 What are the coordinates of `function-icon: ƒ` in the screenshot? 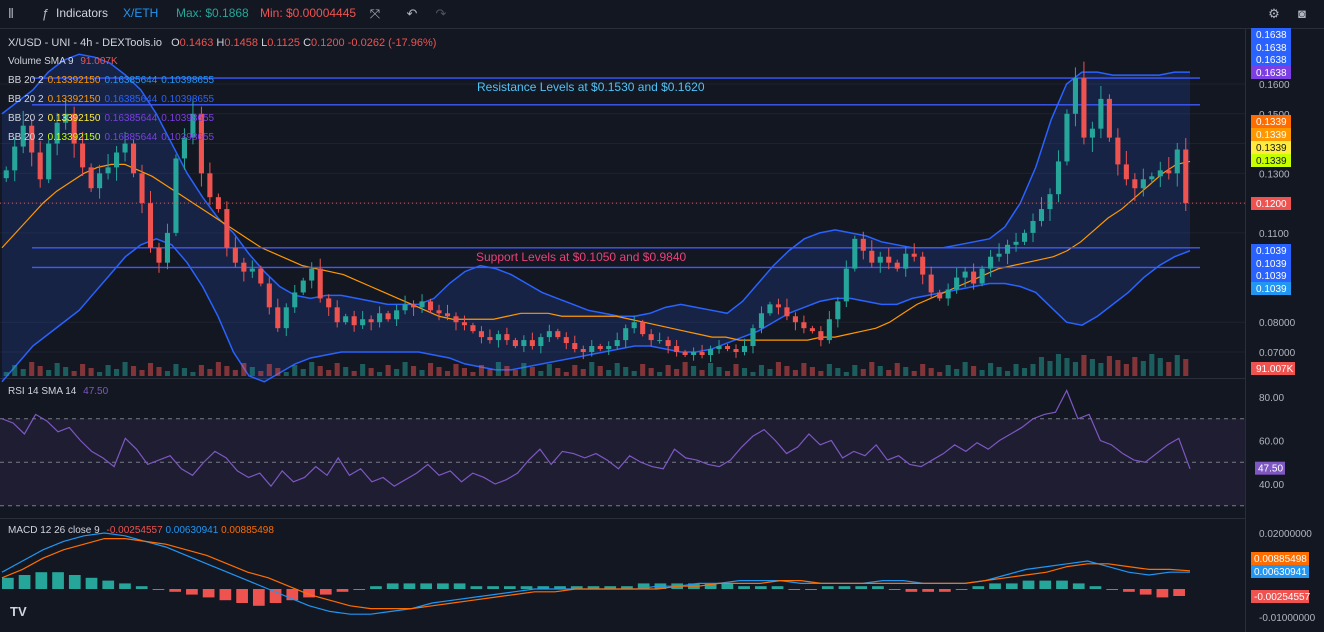 It's located at (45, 13).